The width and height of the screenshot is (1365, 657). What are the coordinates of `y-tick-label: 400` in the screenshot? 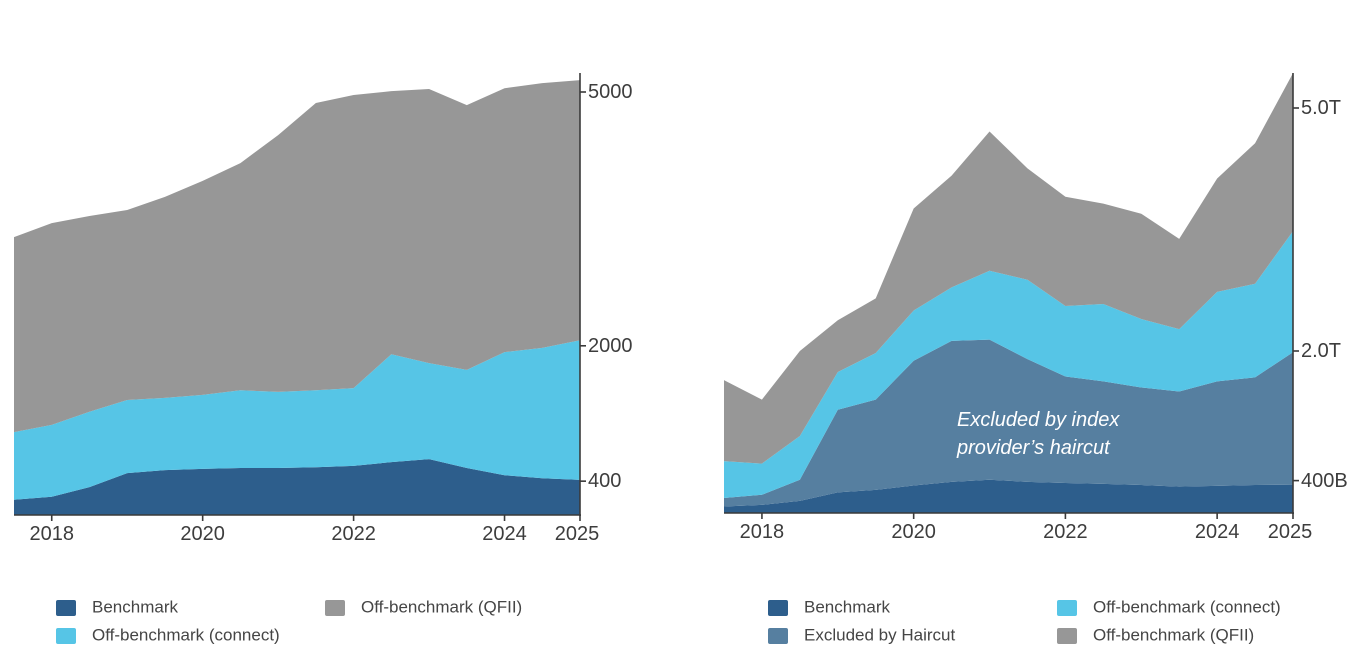 It's located at (605, 481).